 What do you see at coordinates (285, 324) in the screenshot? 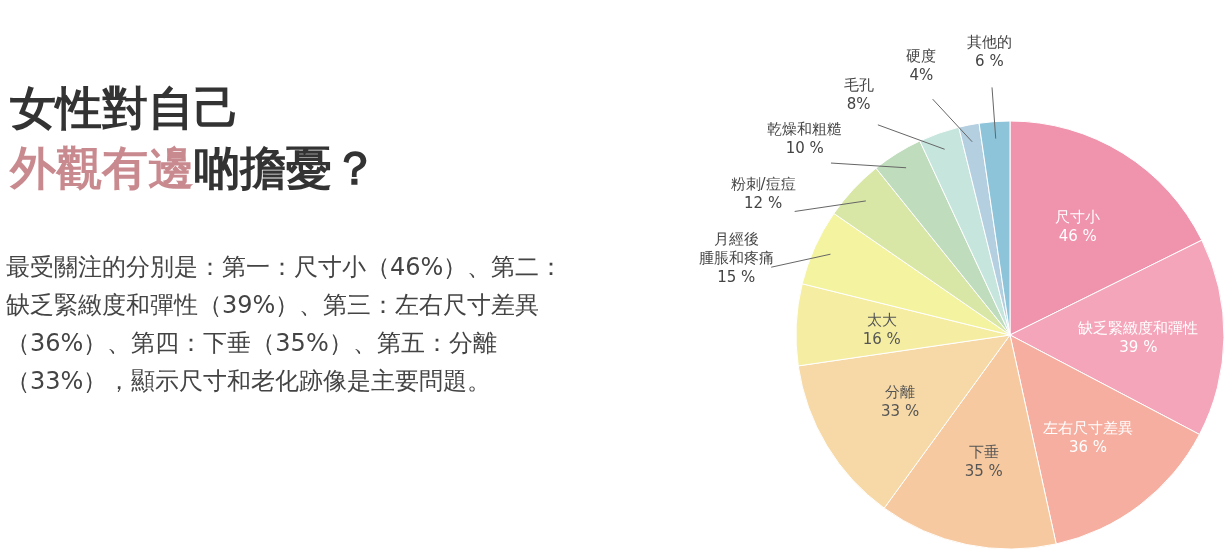
I see `text: 最受關注的分別是：第一：尺寸小（46%）、第二：缺乏緊緻度和彈性（39%）、第三：左右尺寸差異（36%）、第四：下垂（35%）、第五：分離（33%），顯示尺寸和老化跡像是主要問題。` at bounding box center [285, 324].